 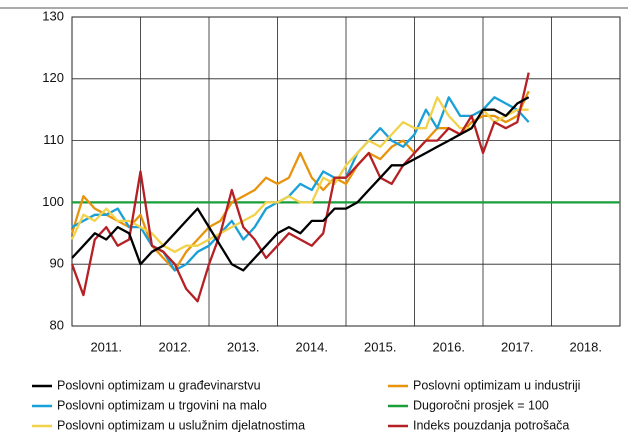 I want to click on legend-label: Dugoročni prosjek = 100, so click(x=481, y=405).